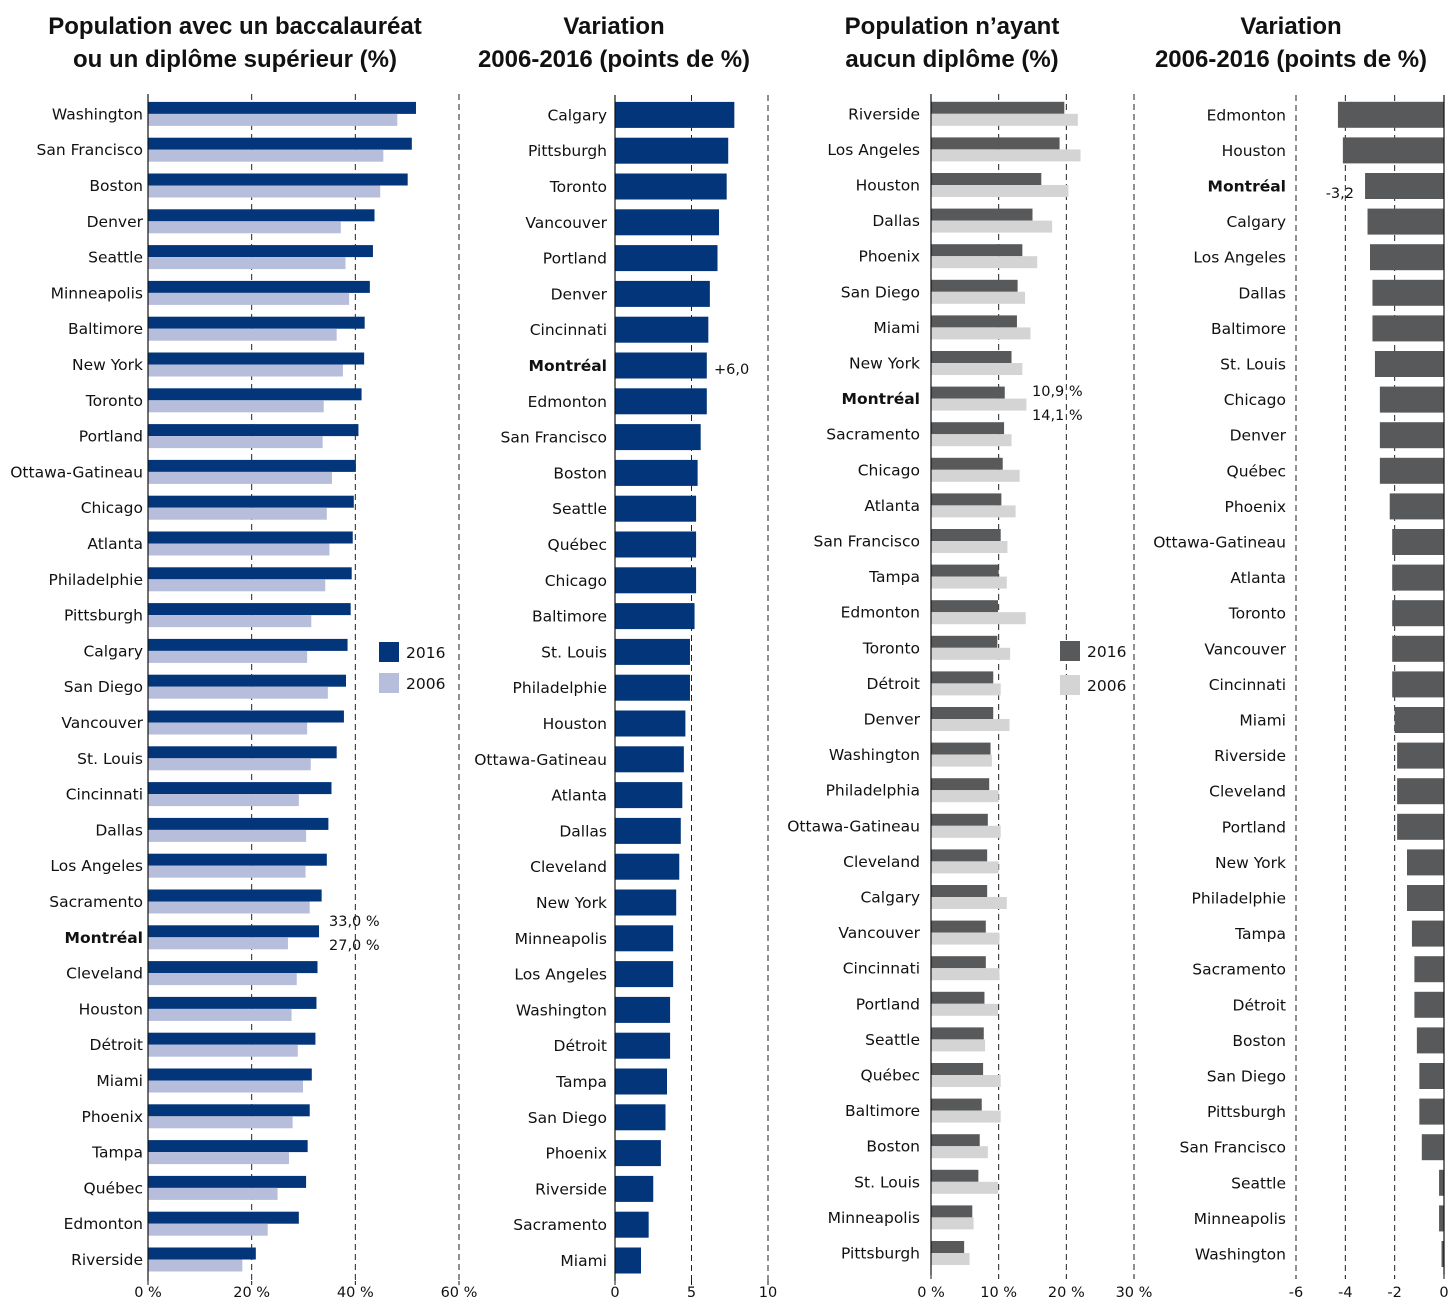  I want to click on category-label: Denver, so click(1258, 436).